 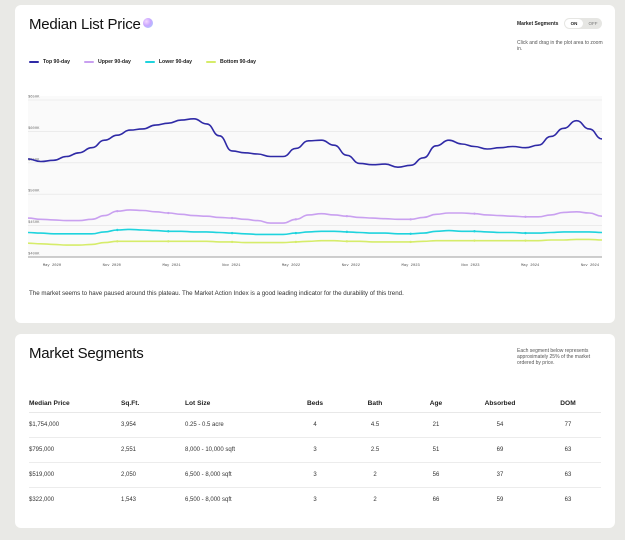 What do you see at coordinates (315, 232) in the screenshot?
I see `series-line-lower-90-day` at bounding box center [315, 232].